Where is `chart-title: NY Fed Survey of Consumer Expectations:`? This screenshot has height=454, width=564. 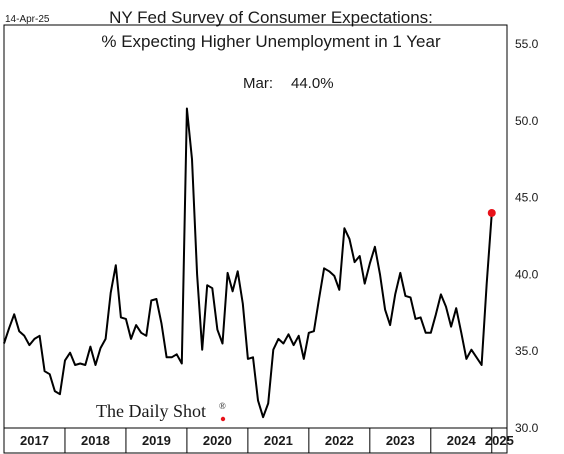 chart-title: NY Fed Survey of Consumer Expectations: is located at coordinates (271, 17).